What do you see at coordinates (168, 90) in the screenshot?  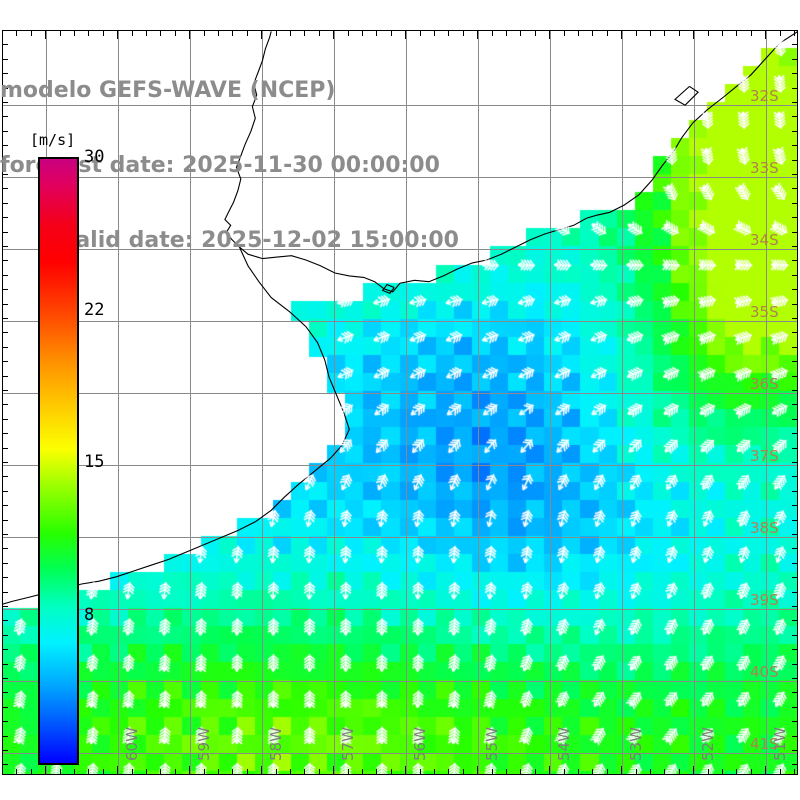 I see `model-title: modelo GEFS-WAVE (NCEP)` at bounding box center [168, 90].